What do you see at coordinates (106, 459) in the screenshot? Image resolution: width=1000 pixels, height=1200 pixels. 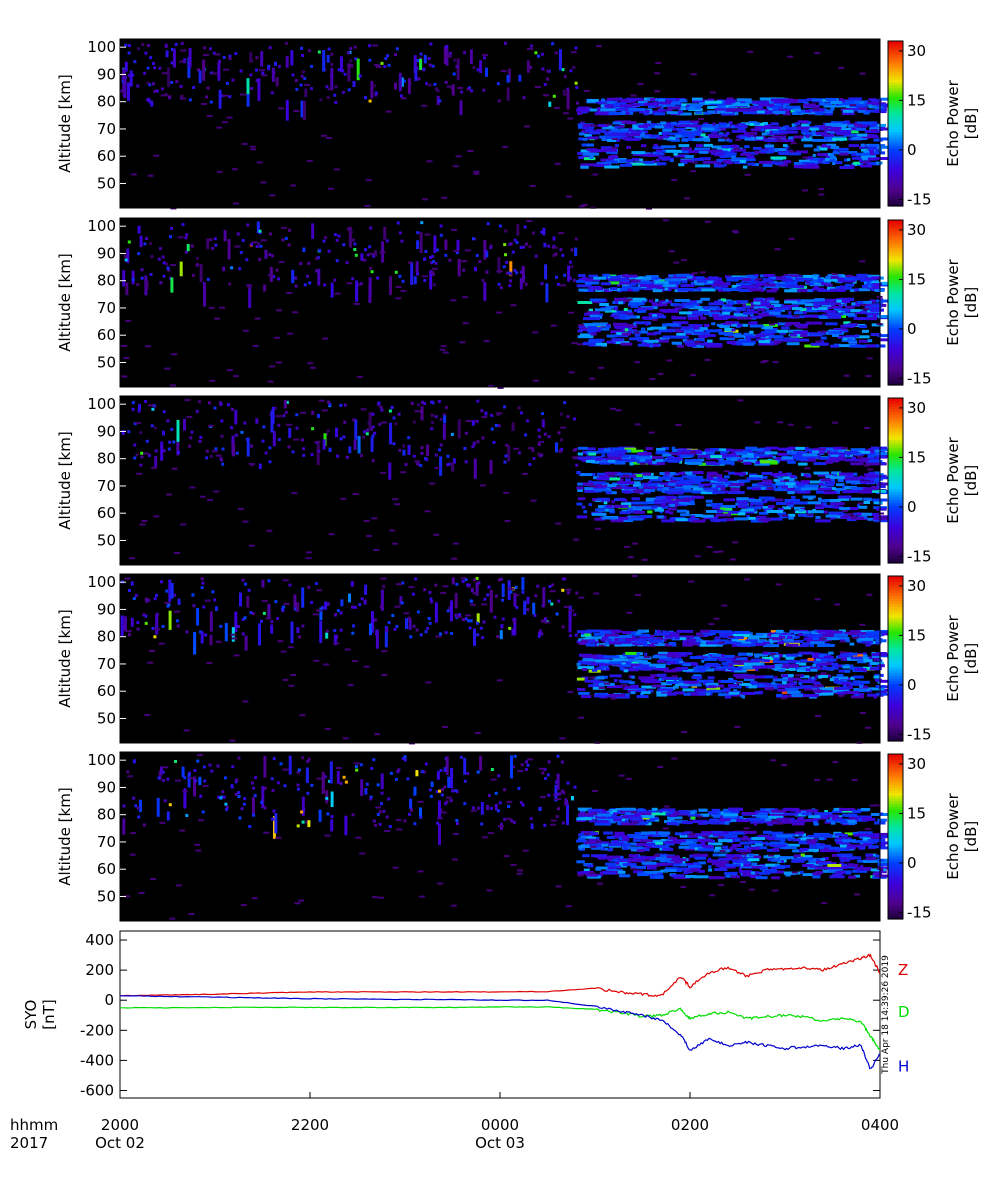 I see `y-tick-label: 80` at bounding box center [106, 459].